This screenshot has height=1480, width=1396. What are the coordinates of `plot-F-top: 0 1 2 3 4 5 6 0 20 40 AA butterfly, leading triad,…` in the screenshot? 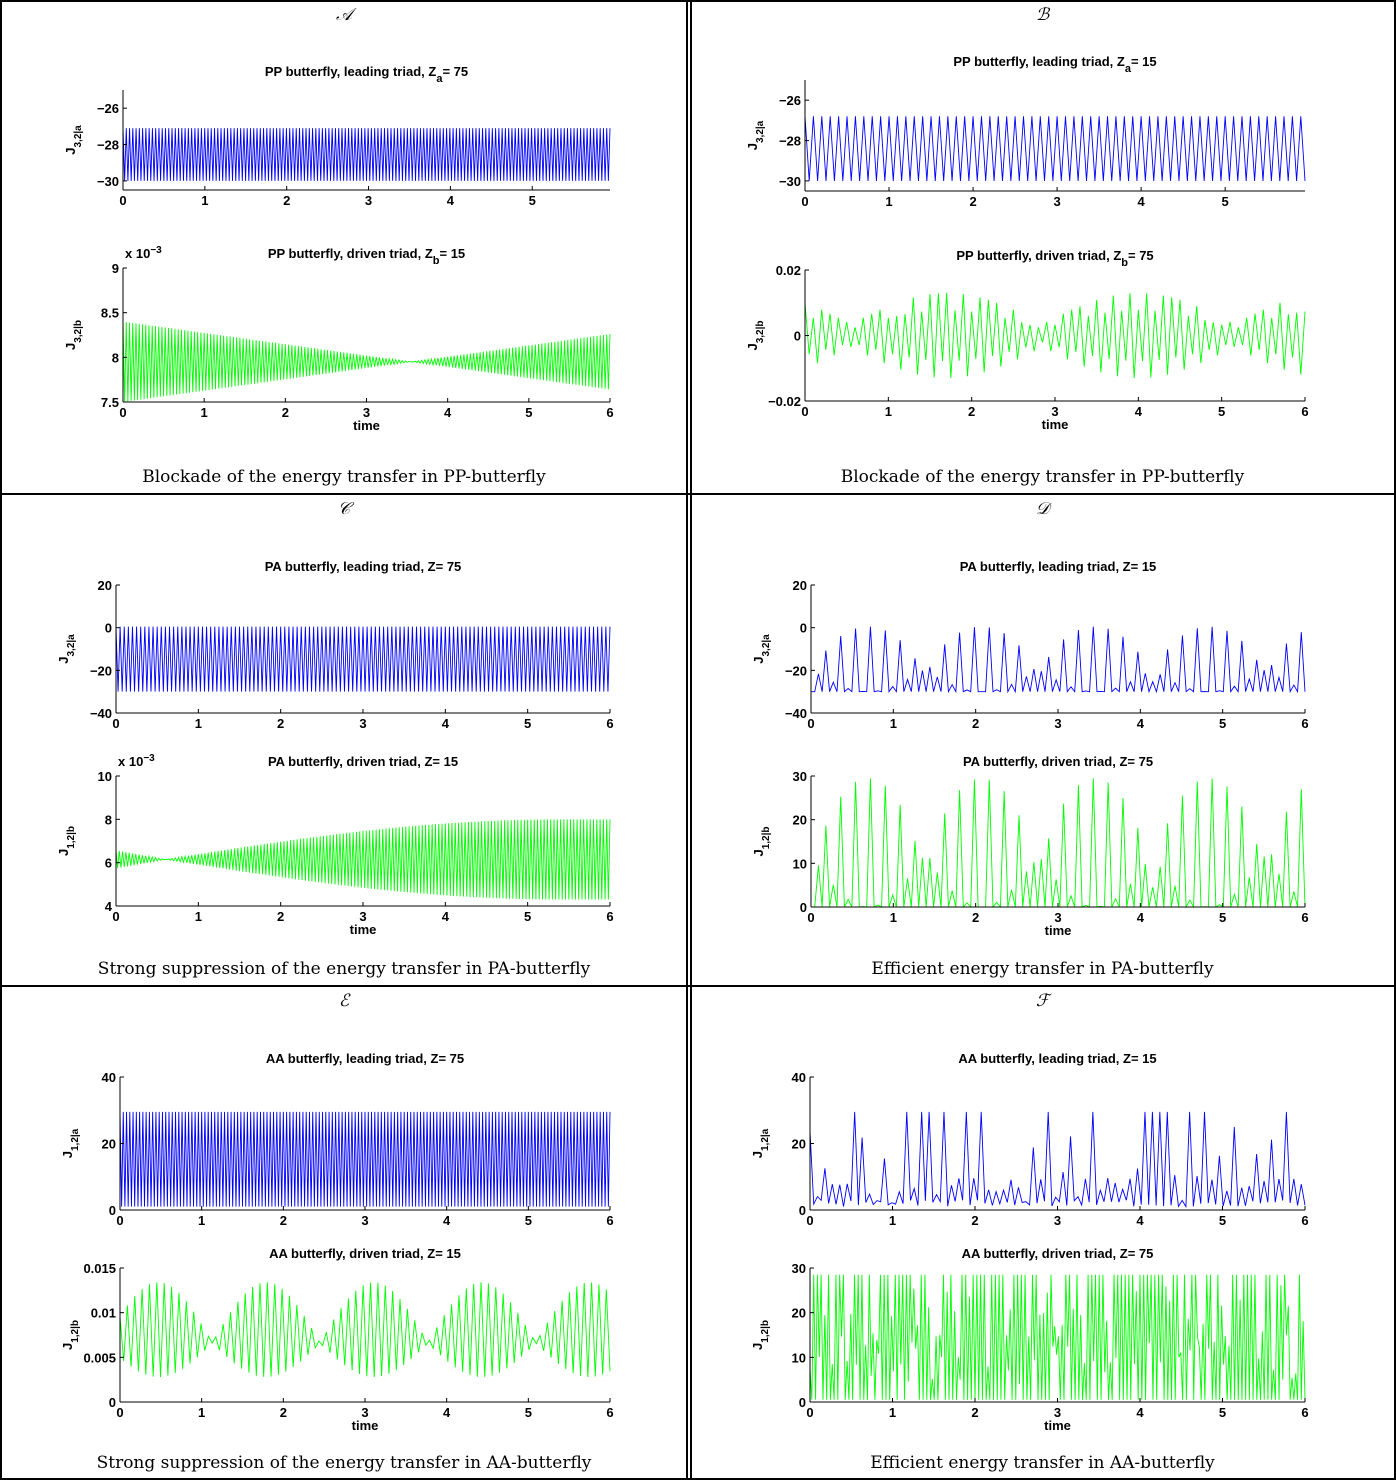 It's located at (1029, 1139).